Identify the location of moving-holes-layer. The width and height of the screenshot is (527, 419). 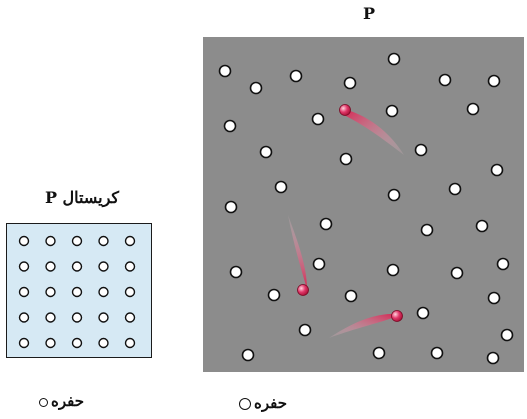
(350, 213).